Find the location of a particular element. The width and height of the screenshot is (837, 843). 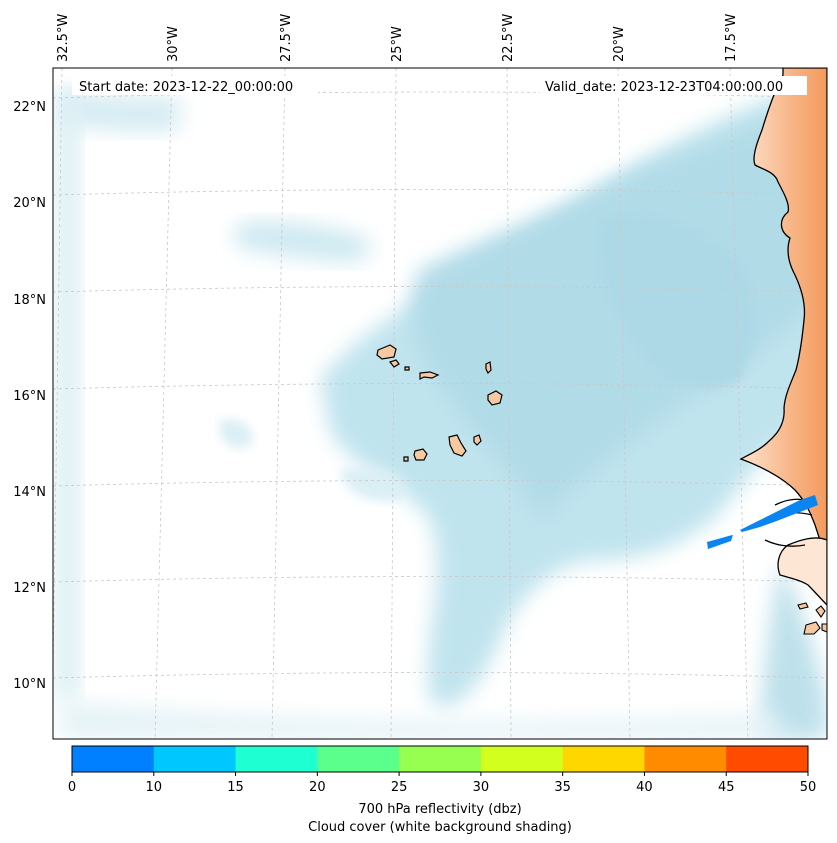

lon-label-17-5w: 17.5°W is located at coordinates (731, 38).